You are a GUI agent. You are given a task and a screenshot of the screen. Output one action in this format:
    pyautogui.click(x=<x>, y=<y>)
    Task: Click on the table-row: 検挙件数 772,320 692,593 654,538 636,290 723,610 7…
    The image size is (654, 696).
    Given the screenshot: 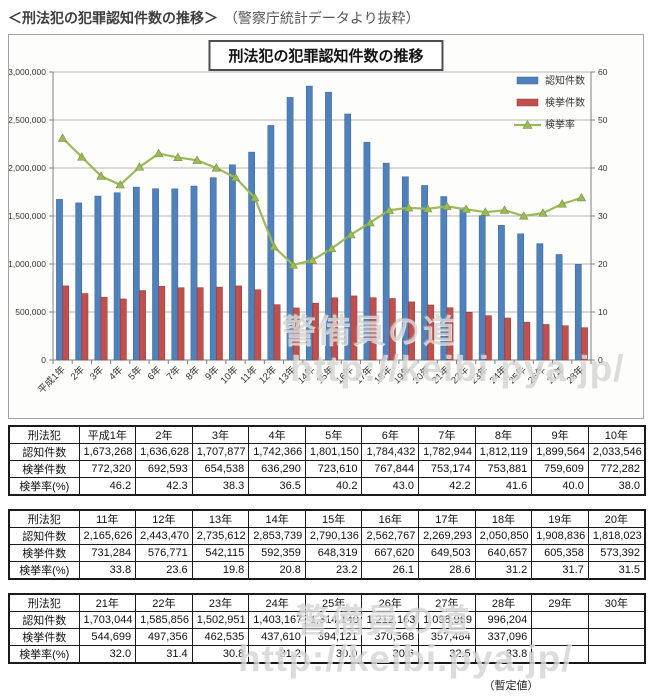 What is the action you would take?
    pyautogui.click(x=327, y=469)
    